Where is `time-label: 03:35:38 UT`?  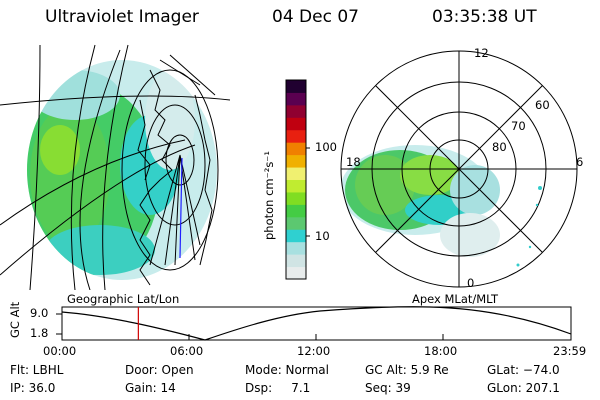
time-label: 03:35:38 UT is located at coordinates (484, 17).